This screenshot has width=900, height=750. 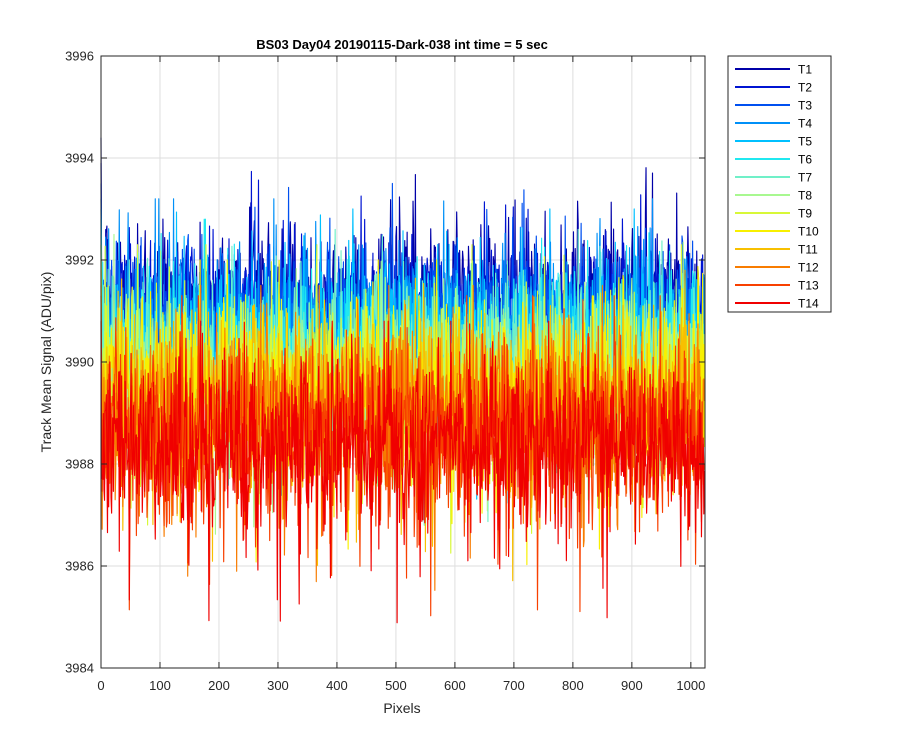 What do you see at coordinates (773, 70) in the screenshot?
I see `legend-entry-t1: T1` at bounding box center [773, 70].